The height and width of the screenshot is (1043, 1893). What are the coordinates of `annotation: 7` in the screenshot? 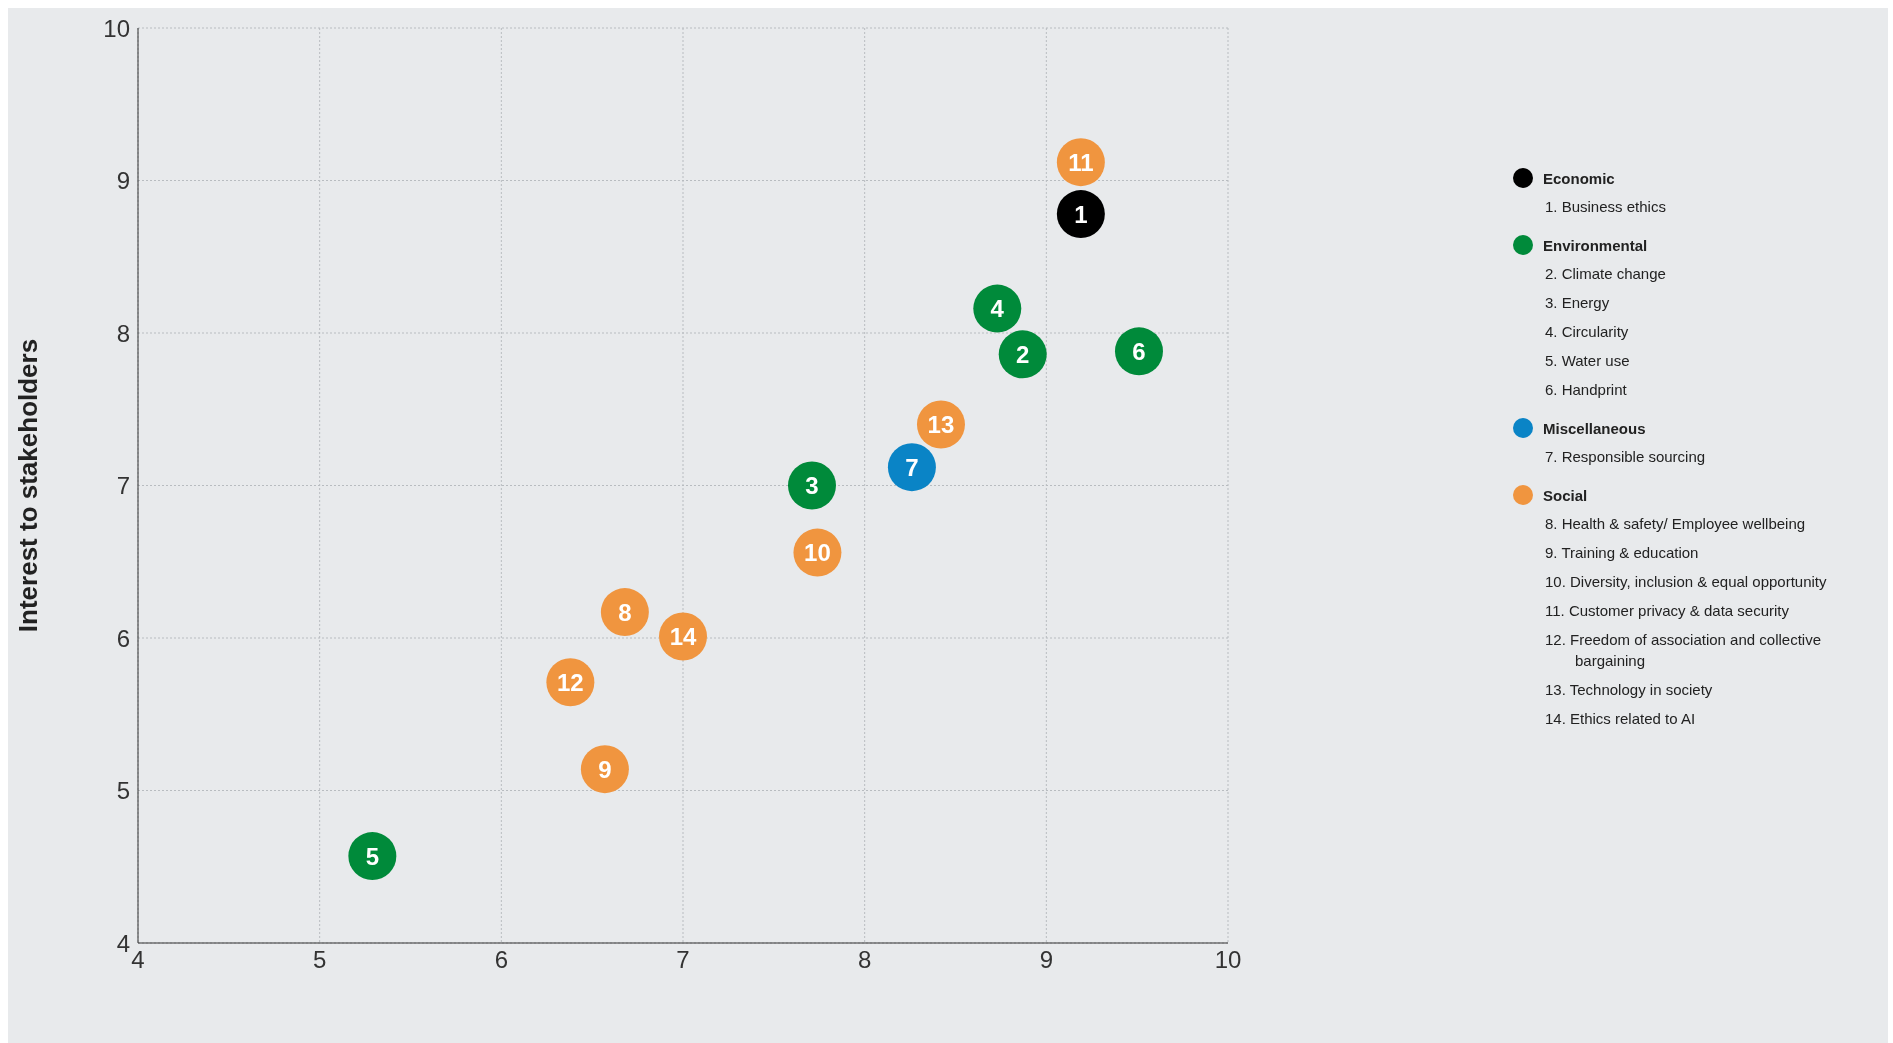 It's located at (912, 467).